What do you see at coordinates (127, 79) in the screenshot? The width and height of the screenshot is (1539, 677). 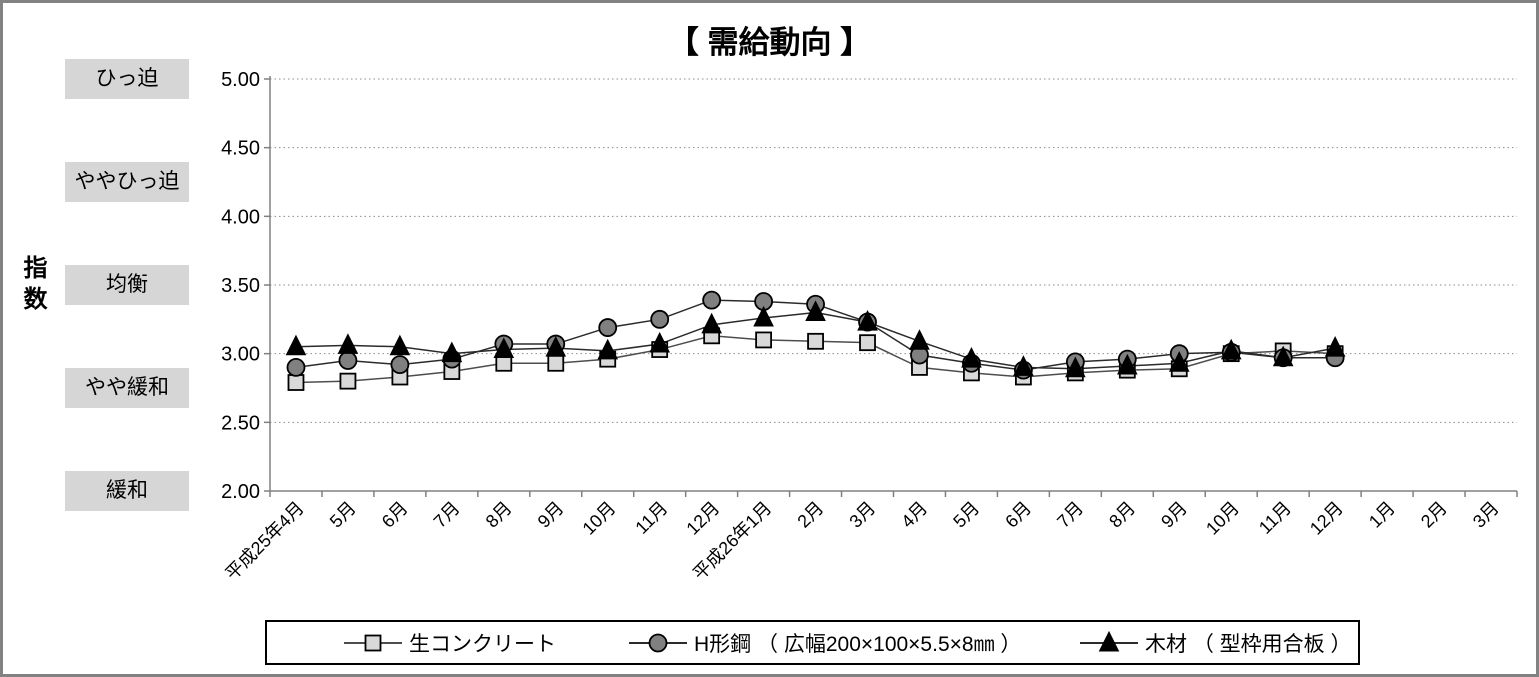 I see `axis-zone-label: ひっ迫` at bounding box center [127, 79].